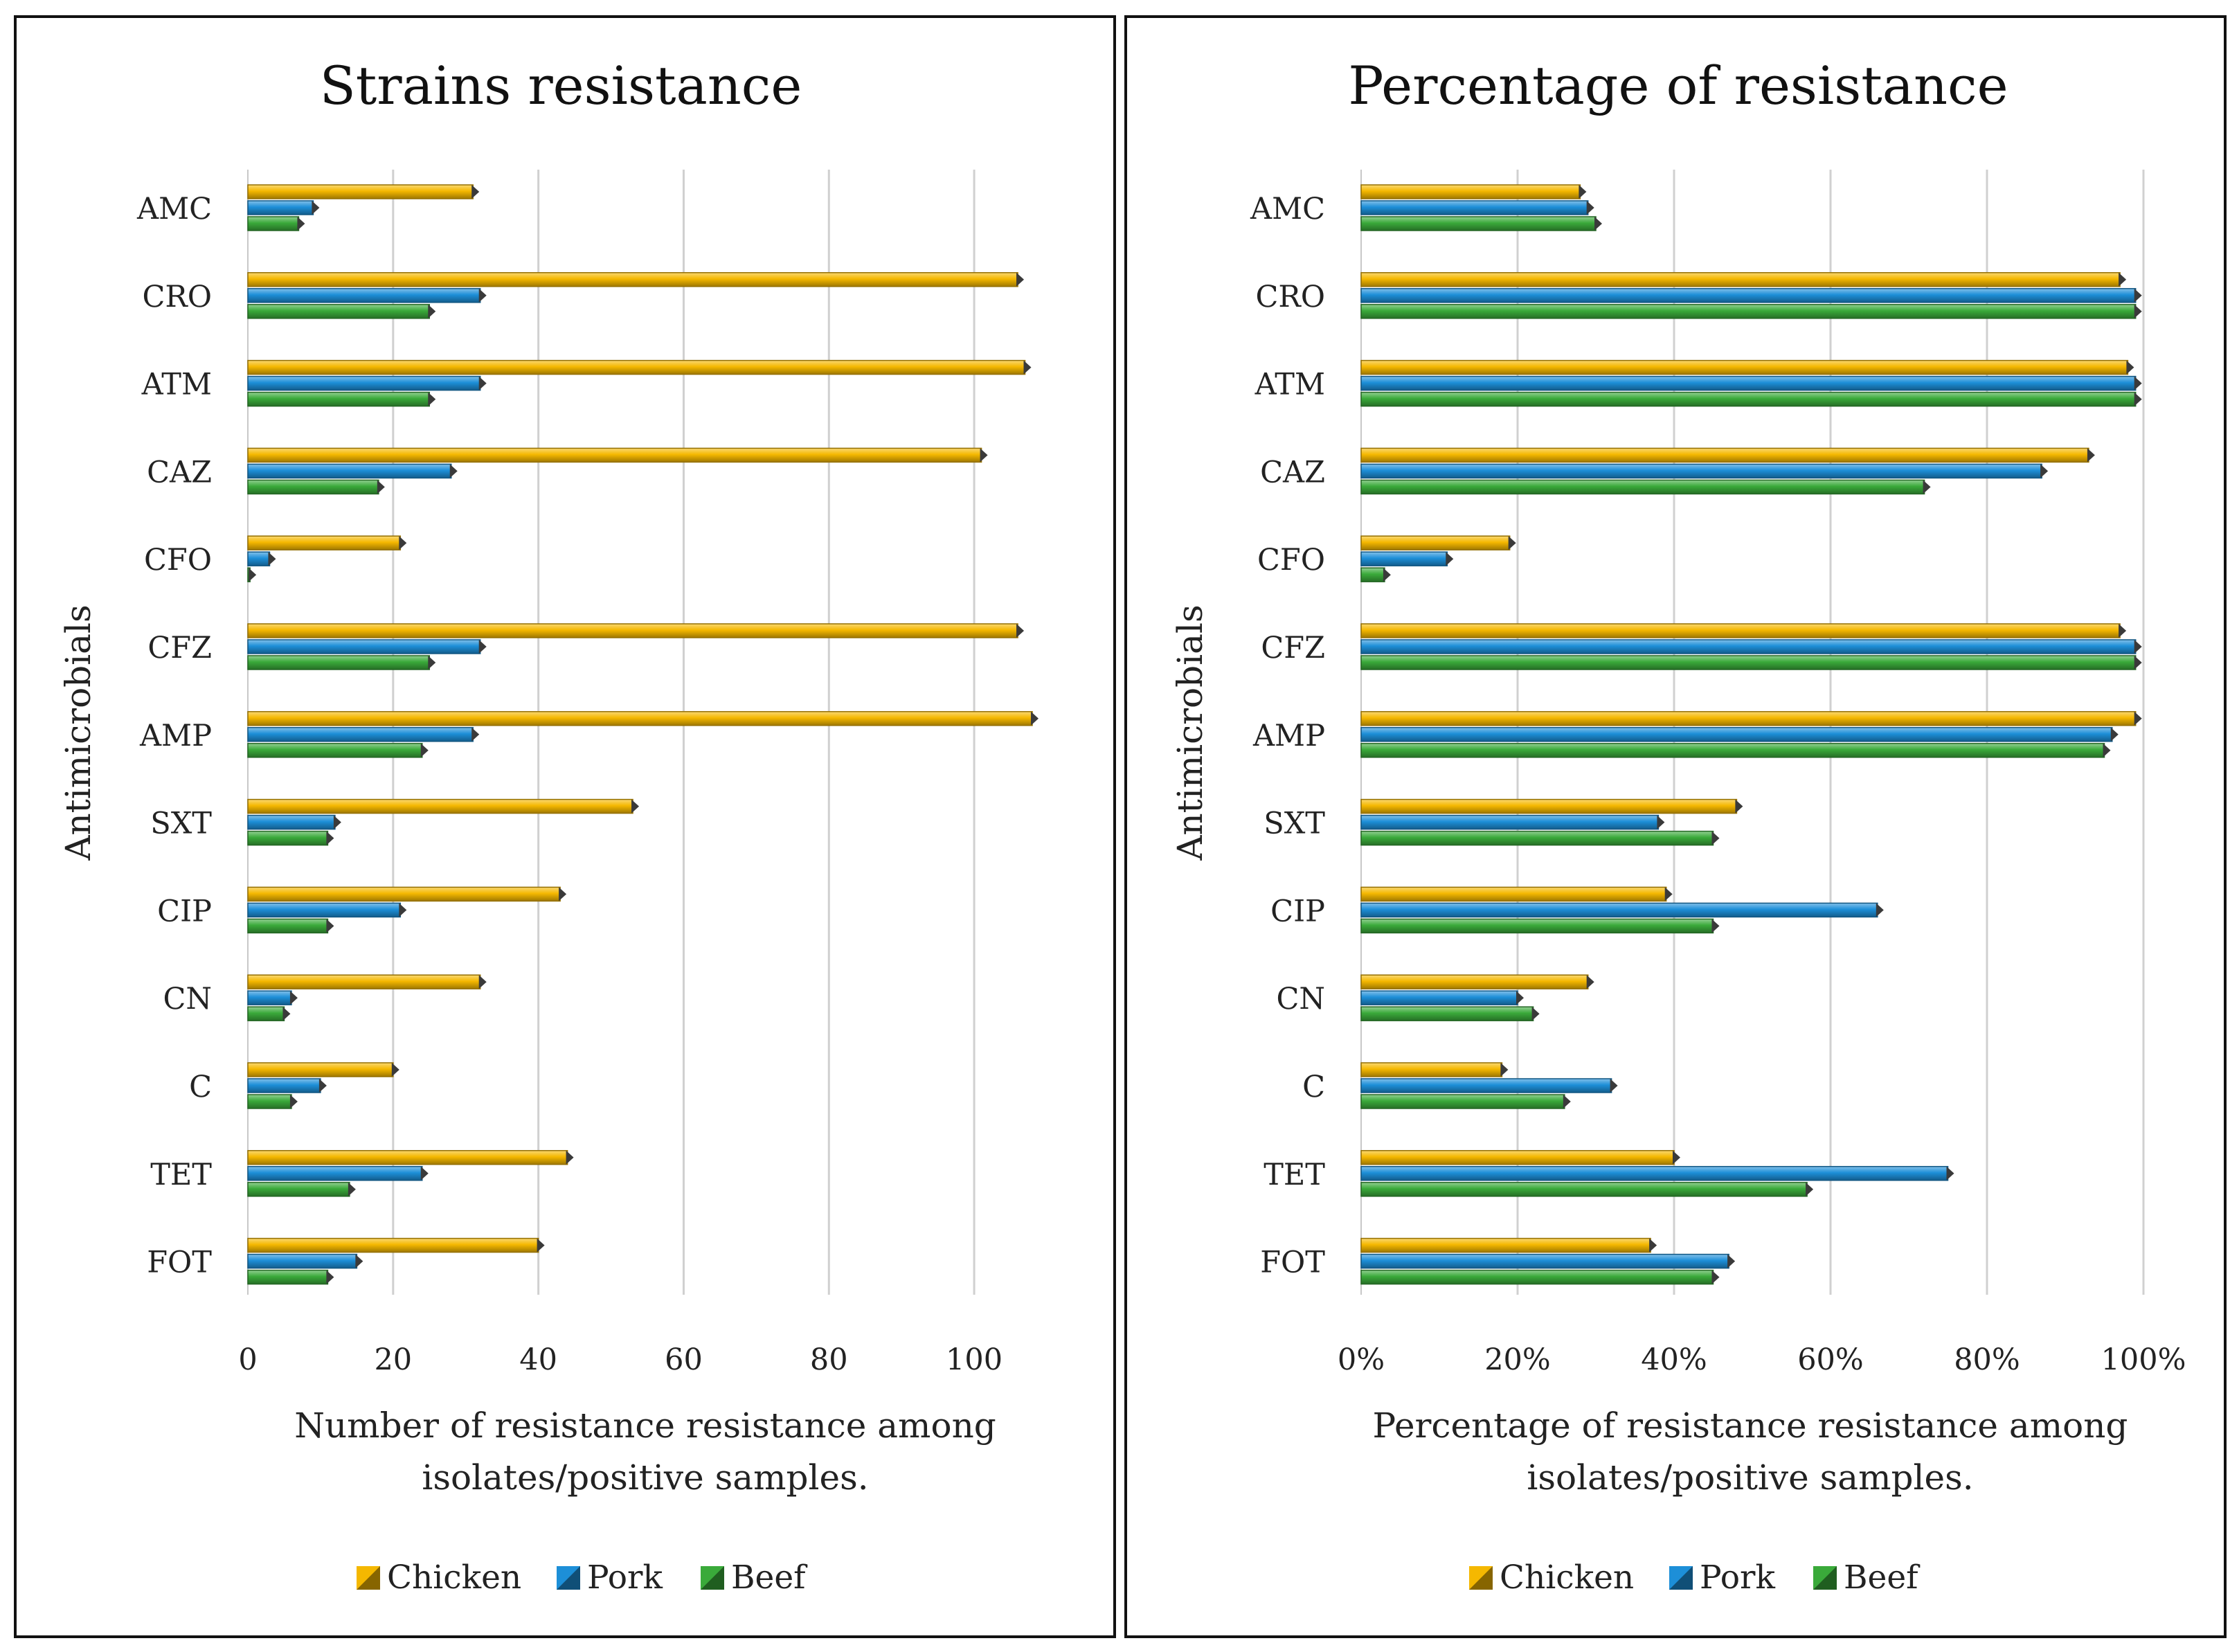  Describe the element at coordinates (1300, 999) in the screenshot. I see `category-label: CN` at that location.